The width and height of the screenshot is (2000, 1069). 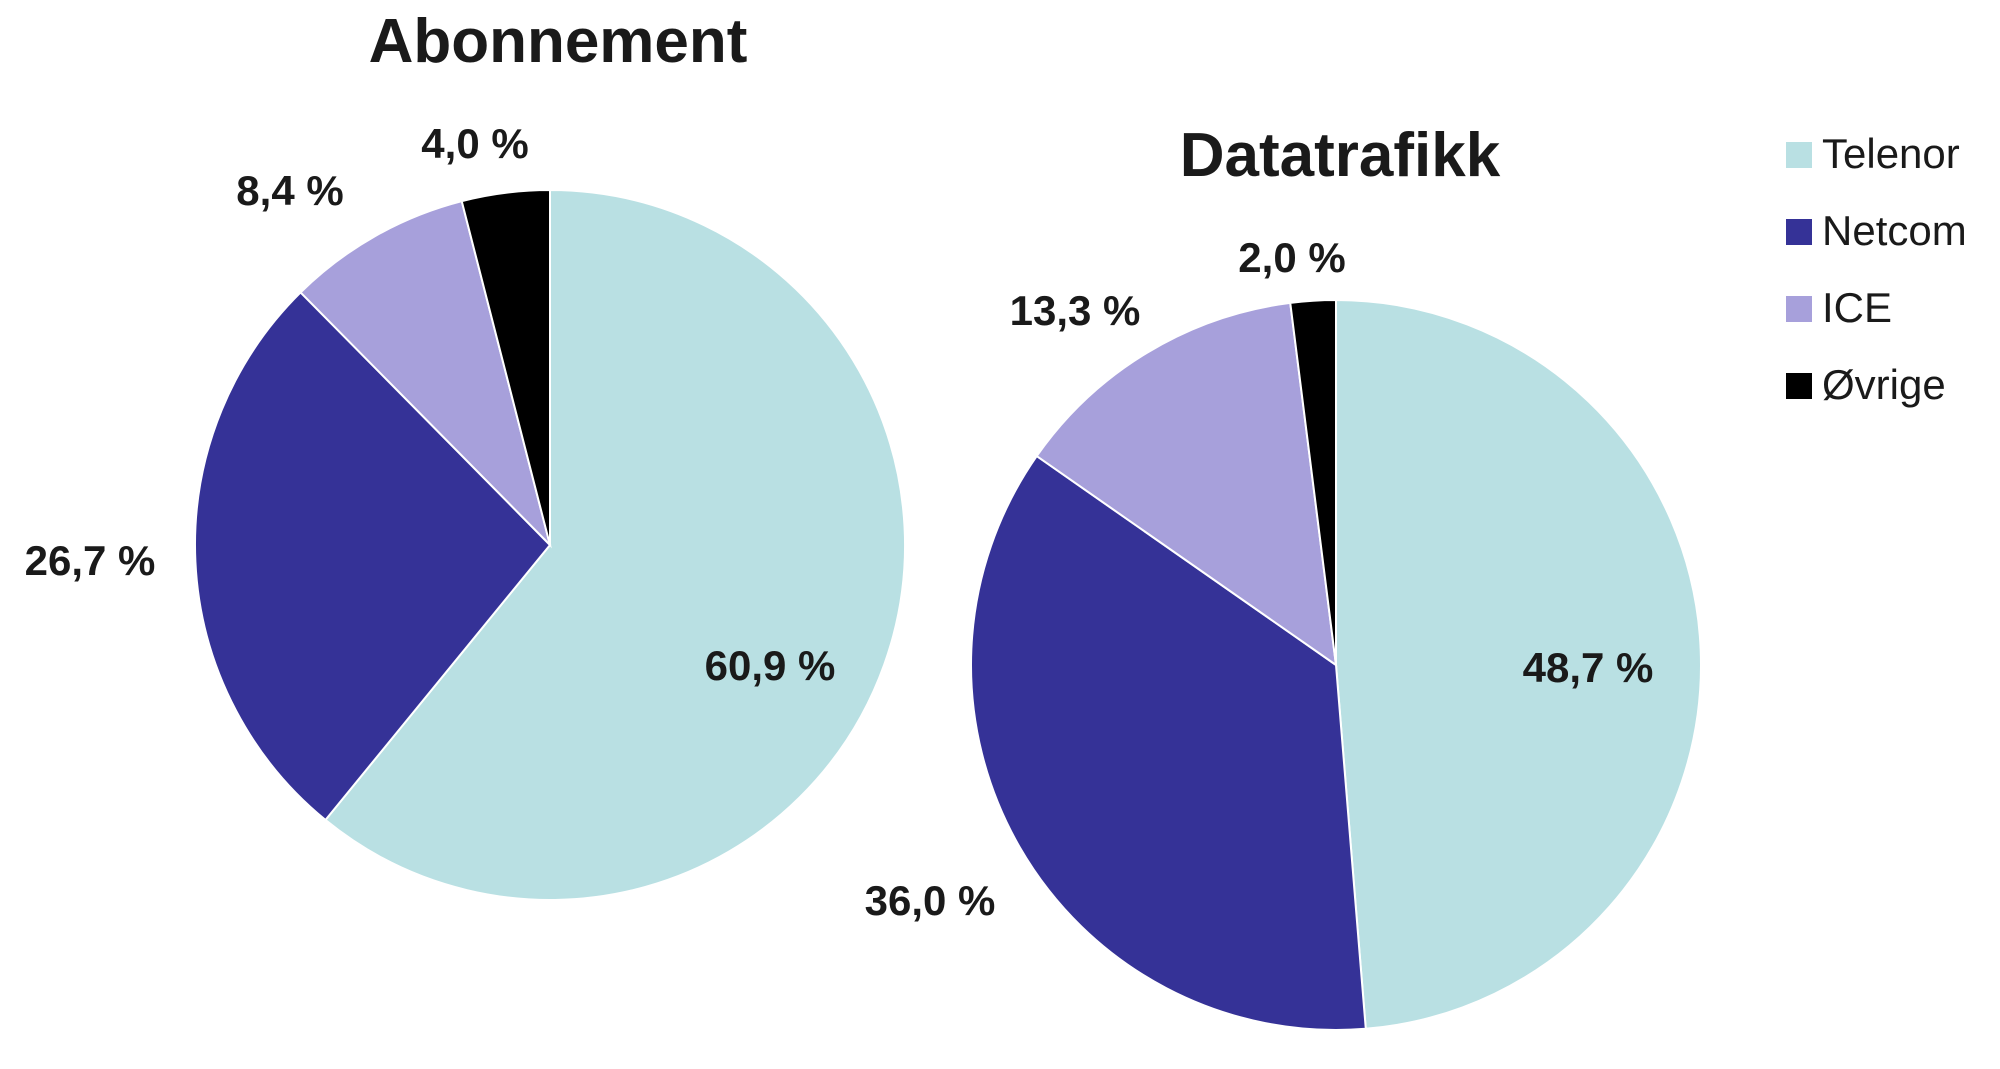 I want to click on datatrafikk-slice-telenor, so click(x=1518, y=664).